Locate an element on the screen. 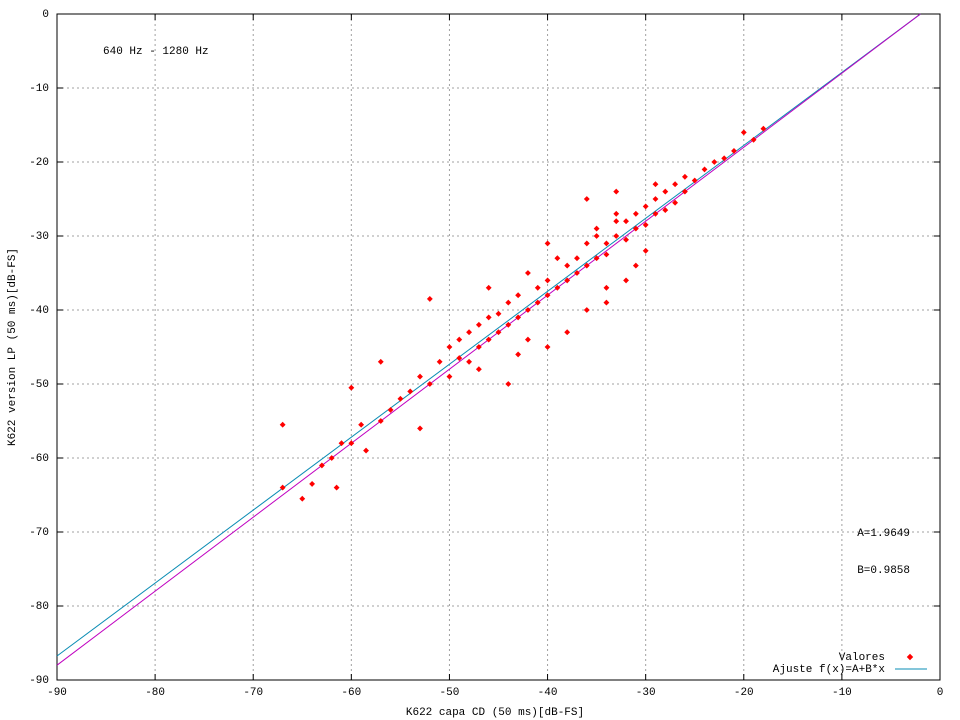 The width and height of the screenshot is (960, 720). y-tick-label: -70 is located at coordinates (39, 533).